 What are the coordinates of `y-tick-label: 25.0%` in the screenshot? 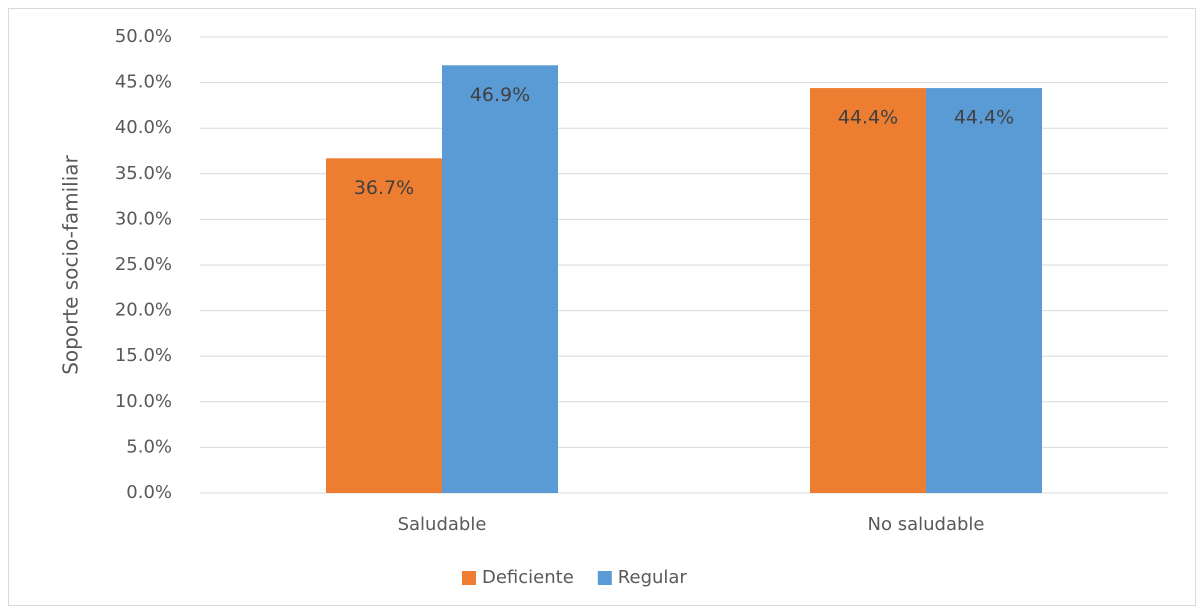 It's located at (143, 264).